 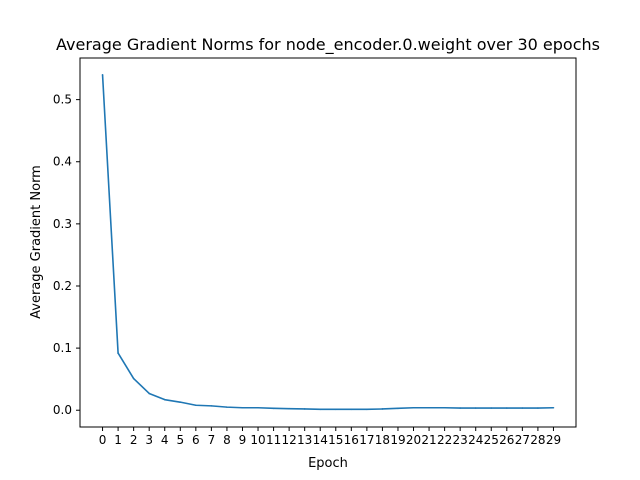 I want to click on x-tick-label: 20, so click(x=413, y=440).